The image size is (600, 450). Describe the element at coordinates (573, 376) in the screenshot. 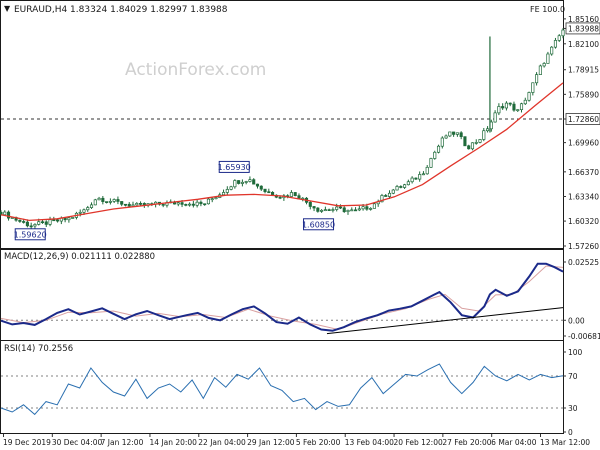

I see `rsi-y-tick-label: 70` at that location.